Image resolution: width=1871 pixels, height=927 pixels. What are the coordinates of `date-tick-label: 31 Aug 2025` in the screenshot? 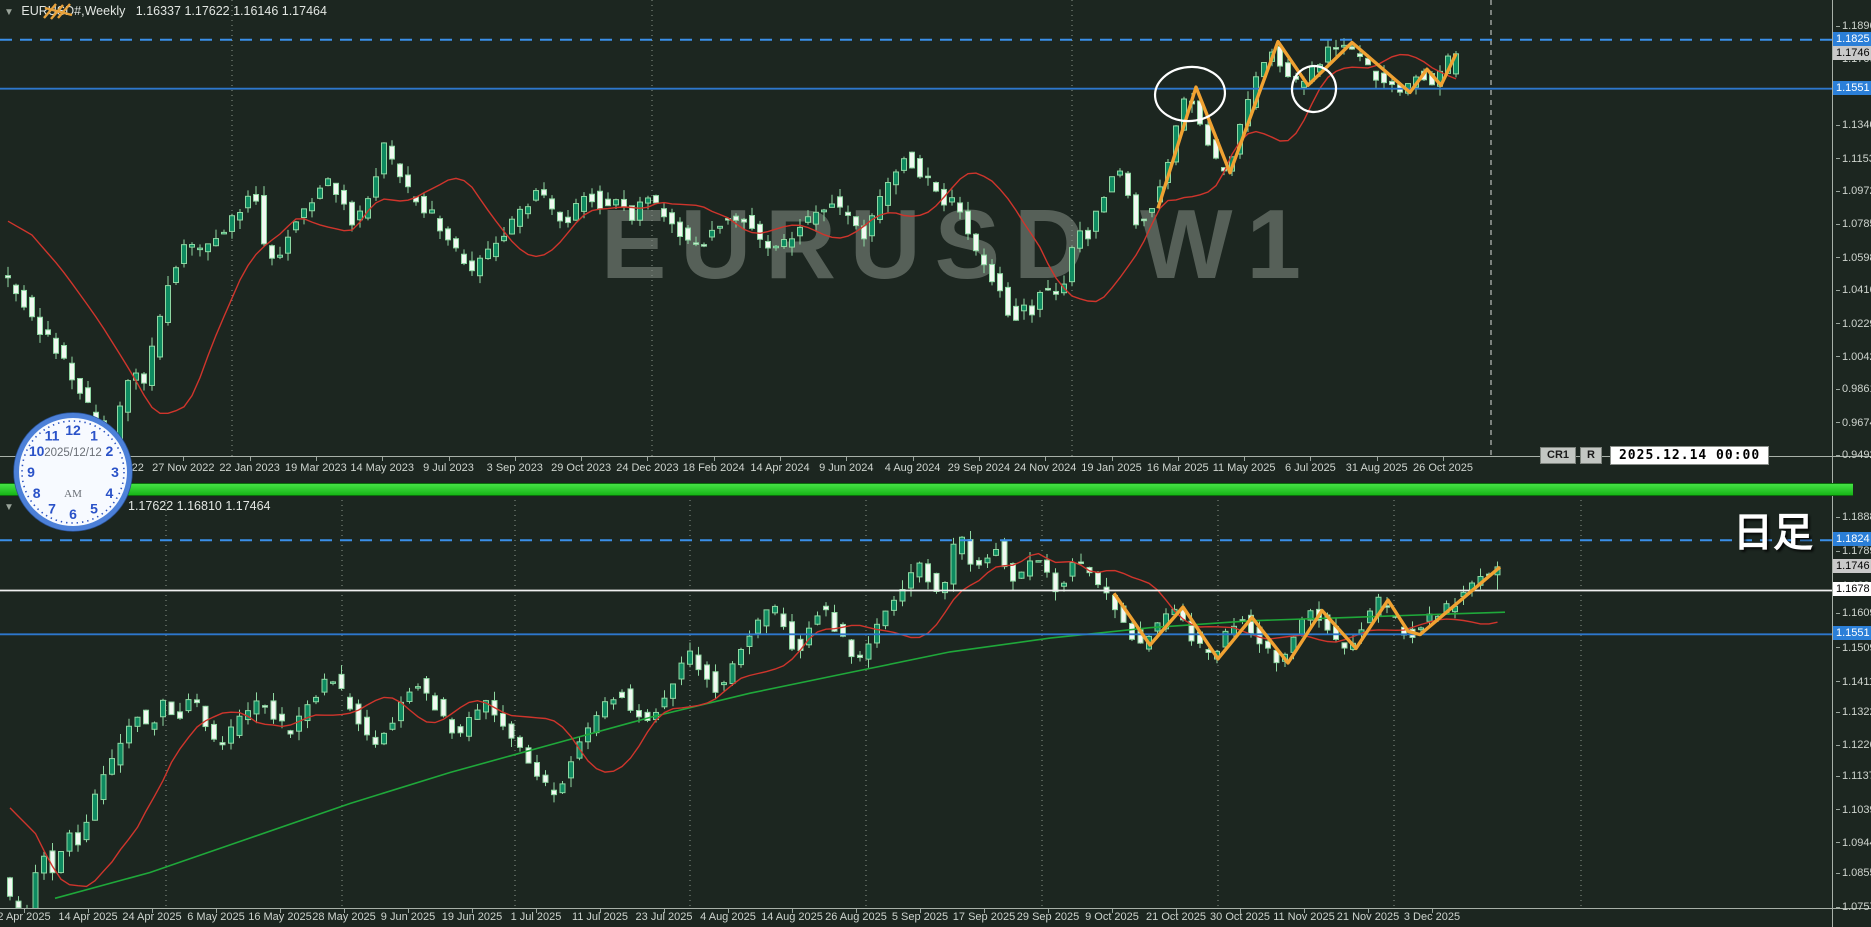 It's located at (1376, 468).